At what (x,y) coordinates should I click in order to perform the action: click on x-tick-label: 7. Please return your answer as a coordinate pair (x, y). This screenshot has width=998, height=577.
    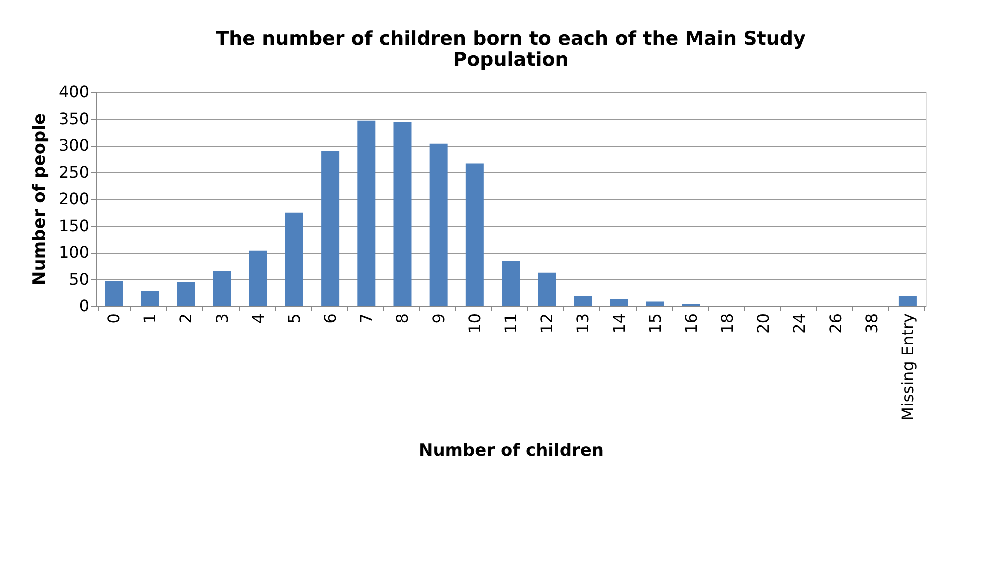
    Looking at the image, I should click on (366, 319).